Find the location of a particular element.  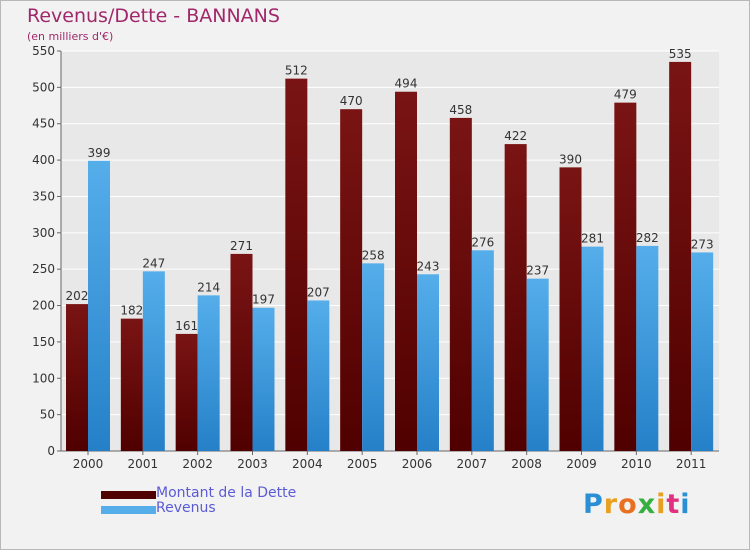

data-label-revenue: 399 is located at coordinates (99, 153).